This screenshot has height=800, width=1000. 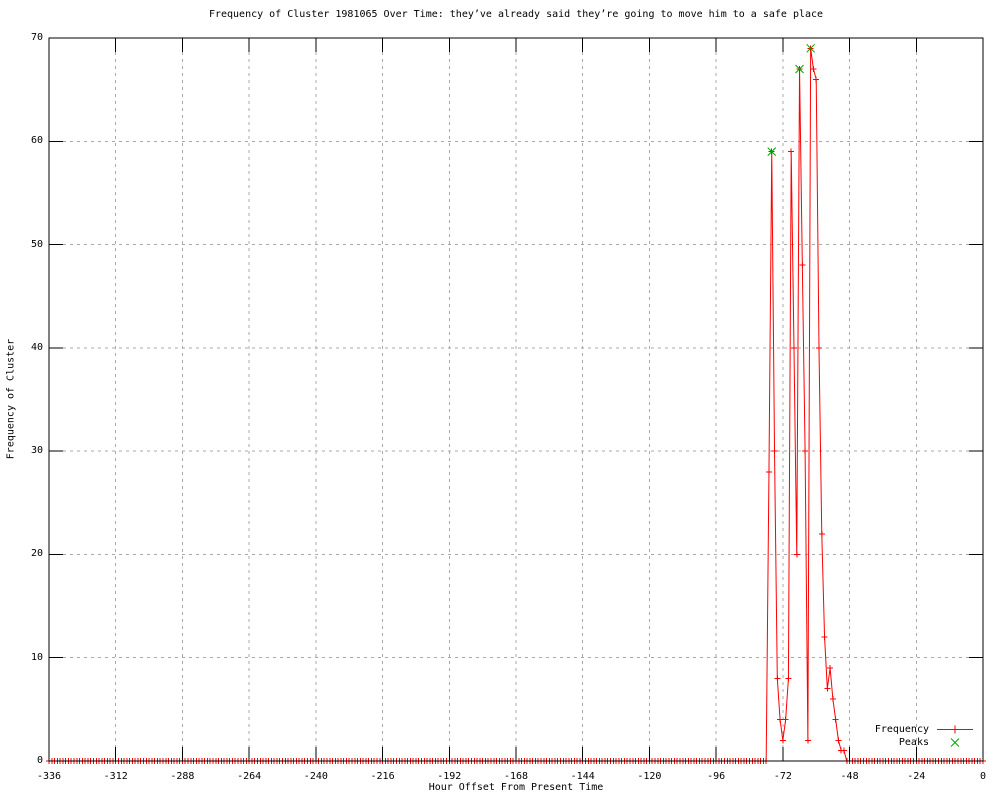 I want to click on y-tick-label: 10, so click(x=36, y=657).